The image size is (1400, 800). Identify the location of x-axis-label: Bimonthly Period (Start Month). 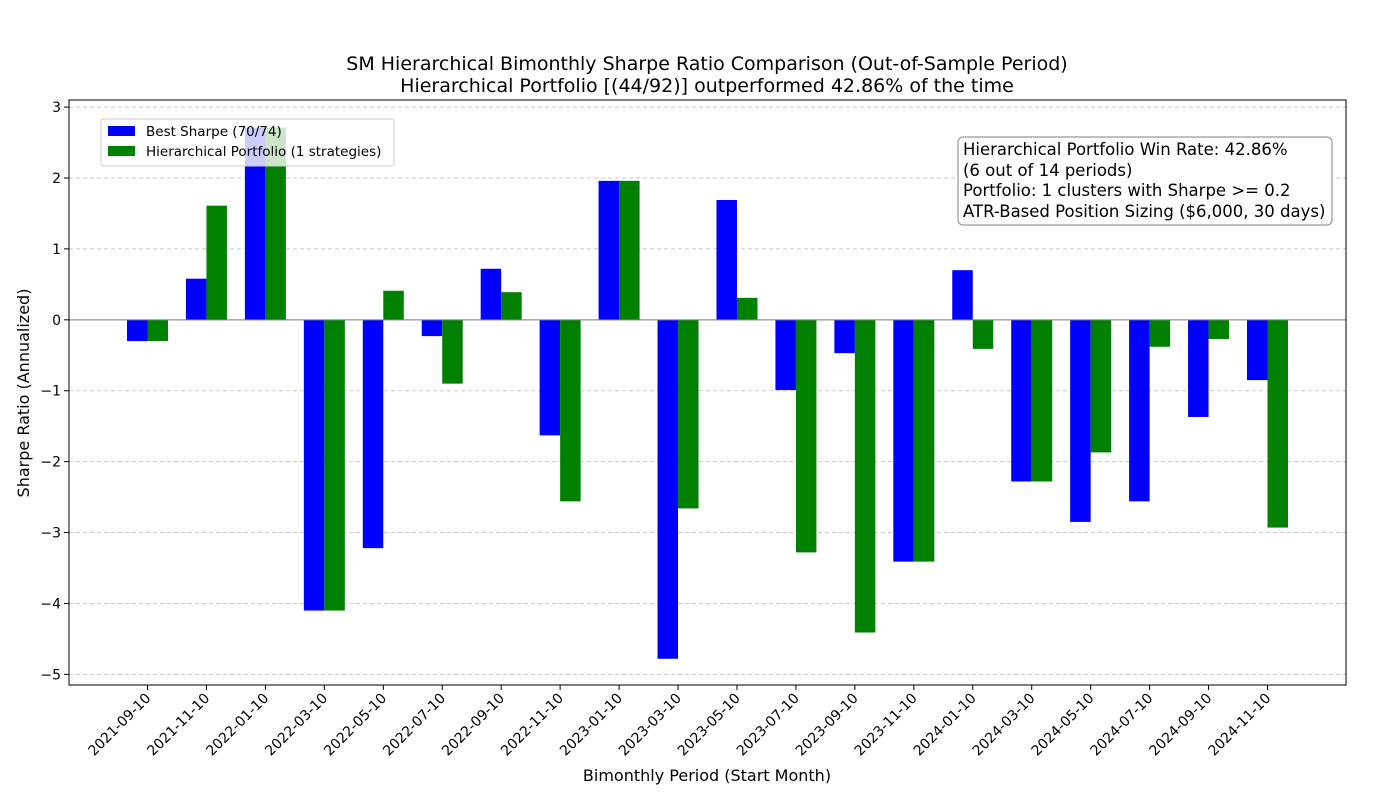
(707, 775).